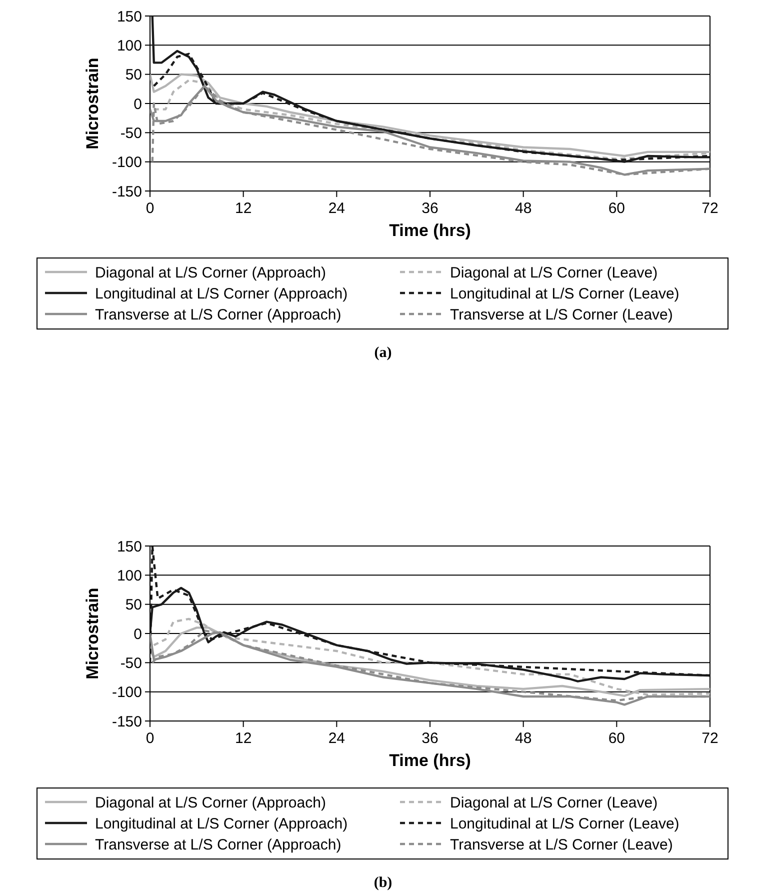  What do you see at coordinates (383, 883) in the screenshot?
I see `text: (b)` at bounding box center [383, 883].